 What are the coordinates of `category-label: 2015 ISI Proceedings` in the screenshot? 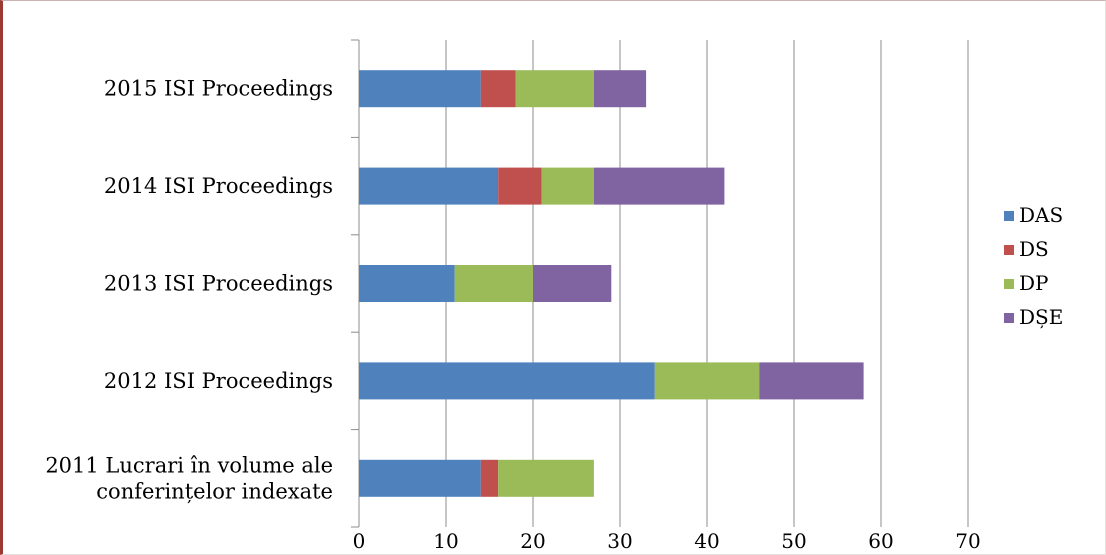 It's located at (218, 89).